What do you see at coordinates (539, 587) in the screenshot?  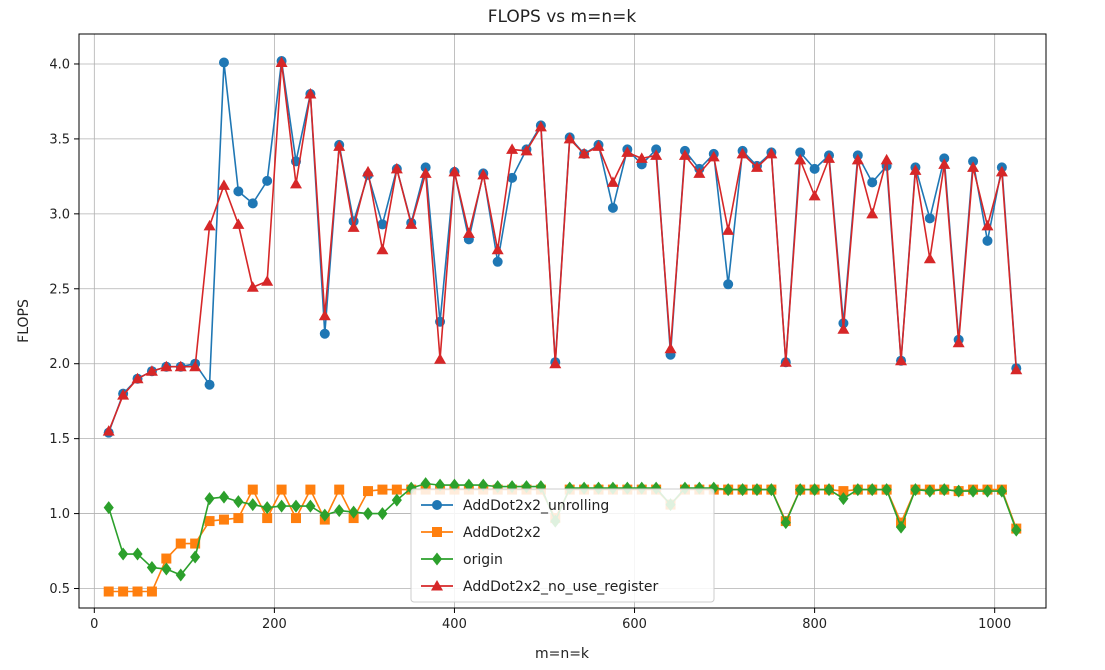 I see `legend-item: AddDot2x2_no_use_register` at bounding box center [539, 587].